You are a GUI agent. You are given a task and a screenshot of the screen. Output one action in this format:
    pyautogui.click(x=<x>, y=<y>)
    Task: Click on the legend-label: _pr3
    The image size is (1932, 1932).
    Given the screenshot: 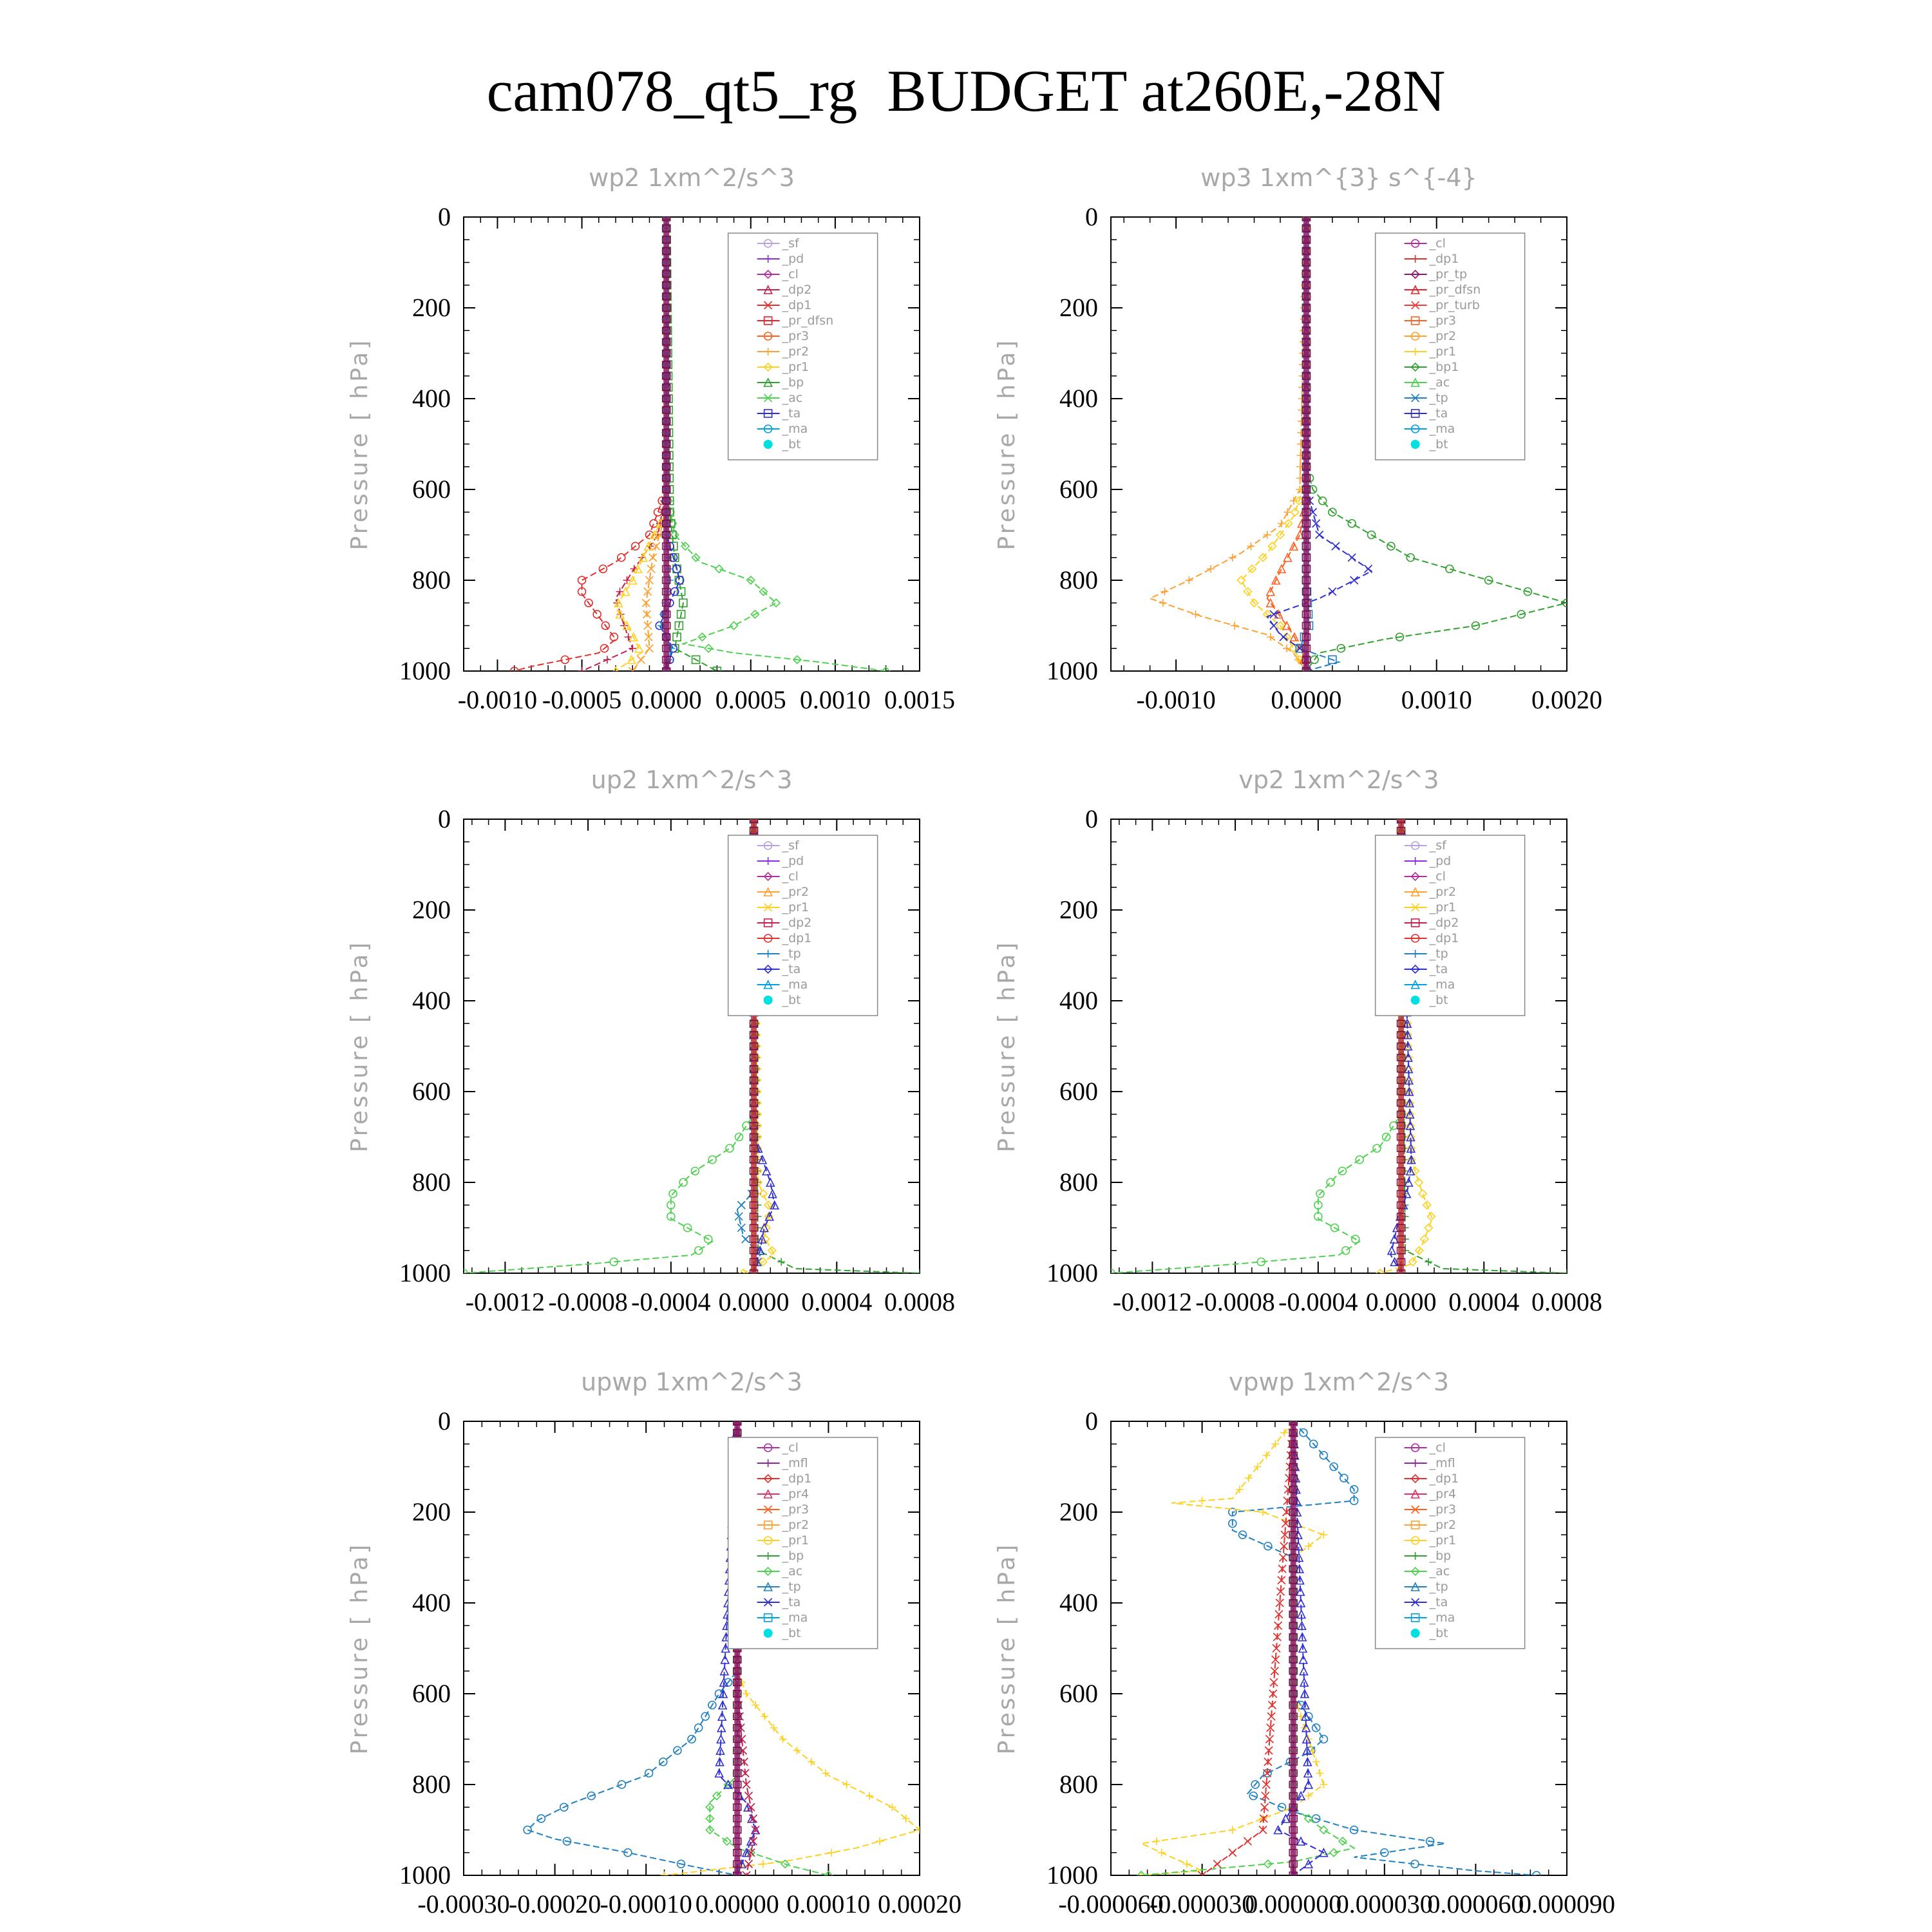 What is the action you would take?
    pyautogui.click(x=1442, y=321)
    